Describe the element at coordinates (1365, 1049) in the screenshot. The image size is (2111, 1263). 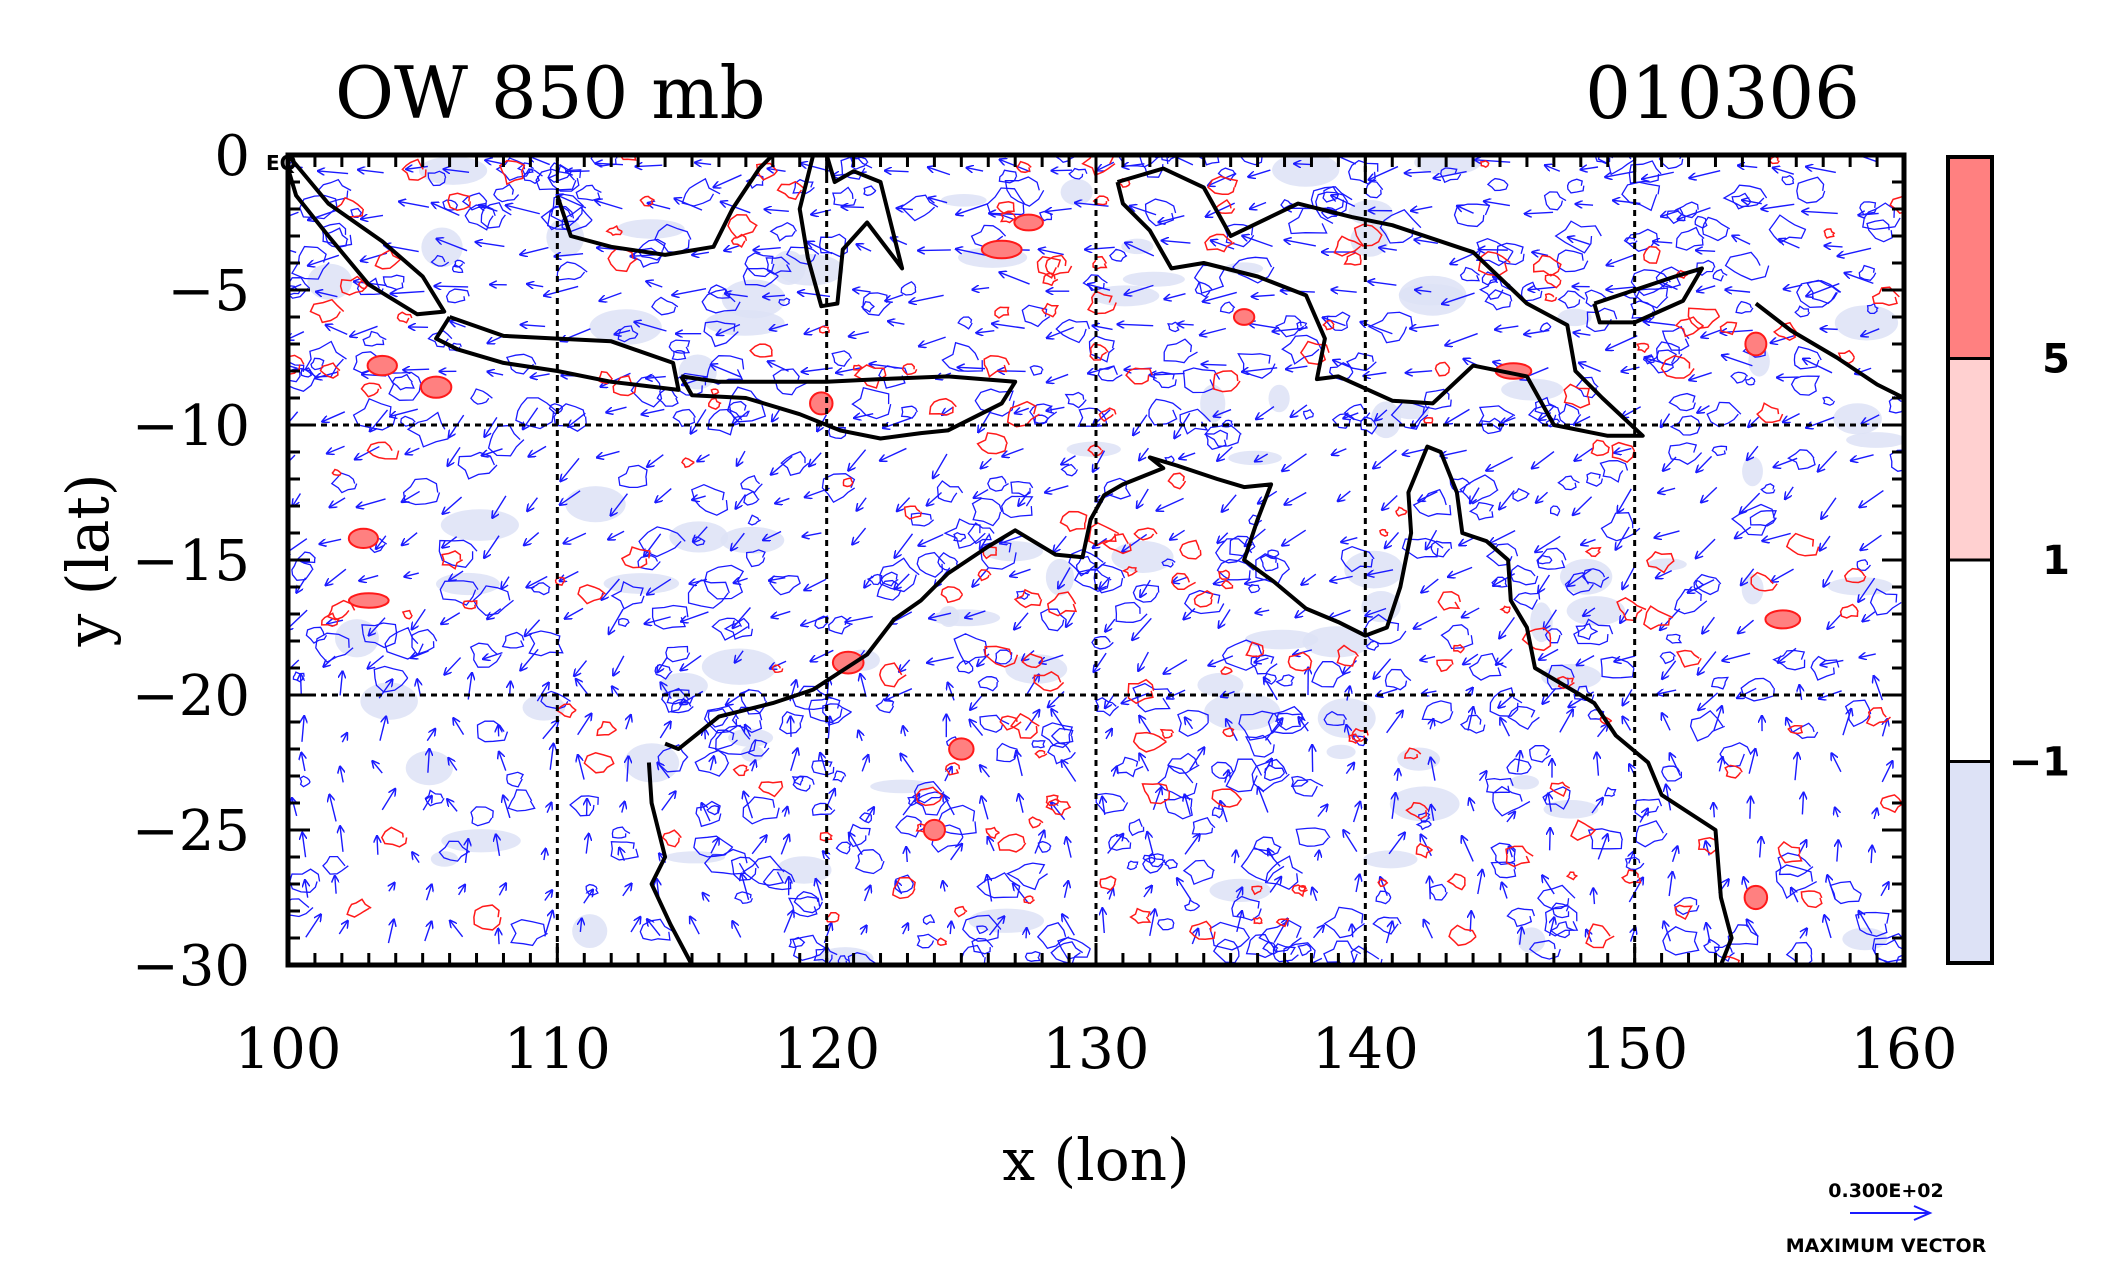
I see `x-tick-label: 140` at that location.